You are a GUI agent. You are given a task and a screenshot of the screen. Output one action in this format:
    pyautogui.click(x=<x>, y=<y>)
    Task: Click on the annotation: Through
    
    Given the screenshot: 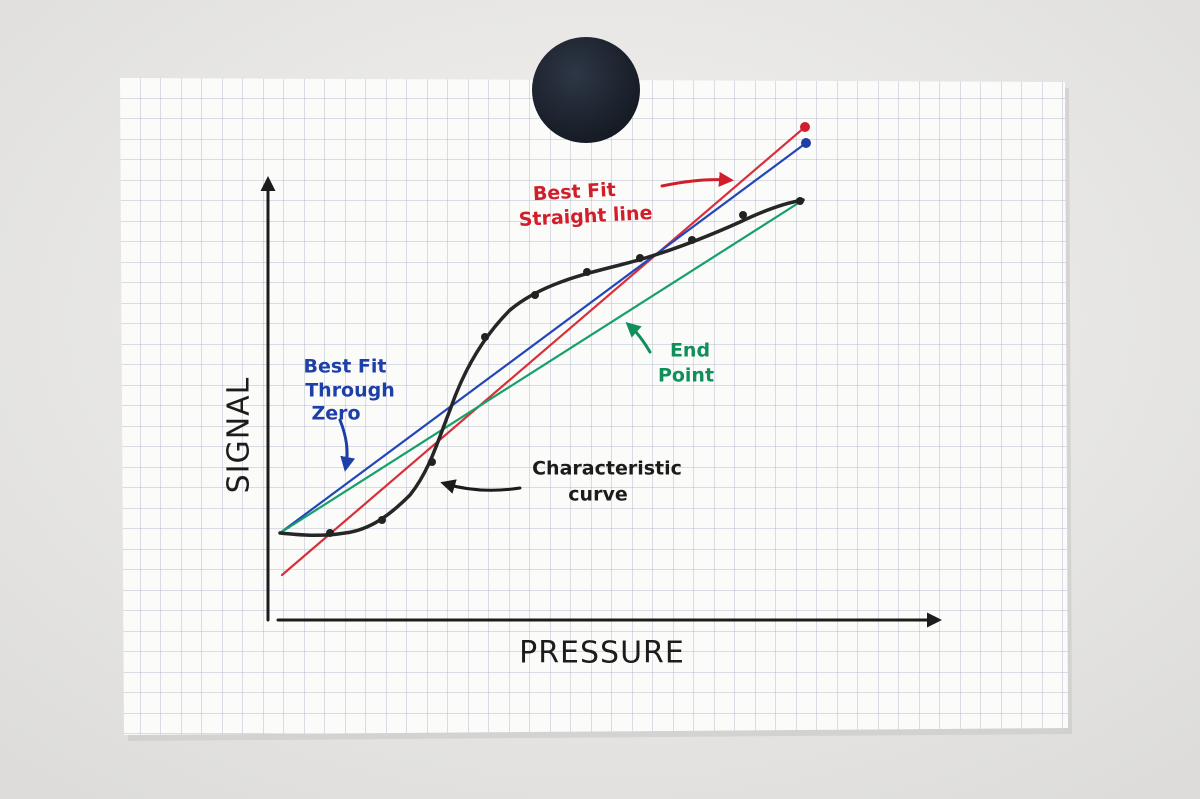 What is the action you would take?
    pyautogui.click(x=350, y=391)
    